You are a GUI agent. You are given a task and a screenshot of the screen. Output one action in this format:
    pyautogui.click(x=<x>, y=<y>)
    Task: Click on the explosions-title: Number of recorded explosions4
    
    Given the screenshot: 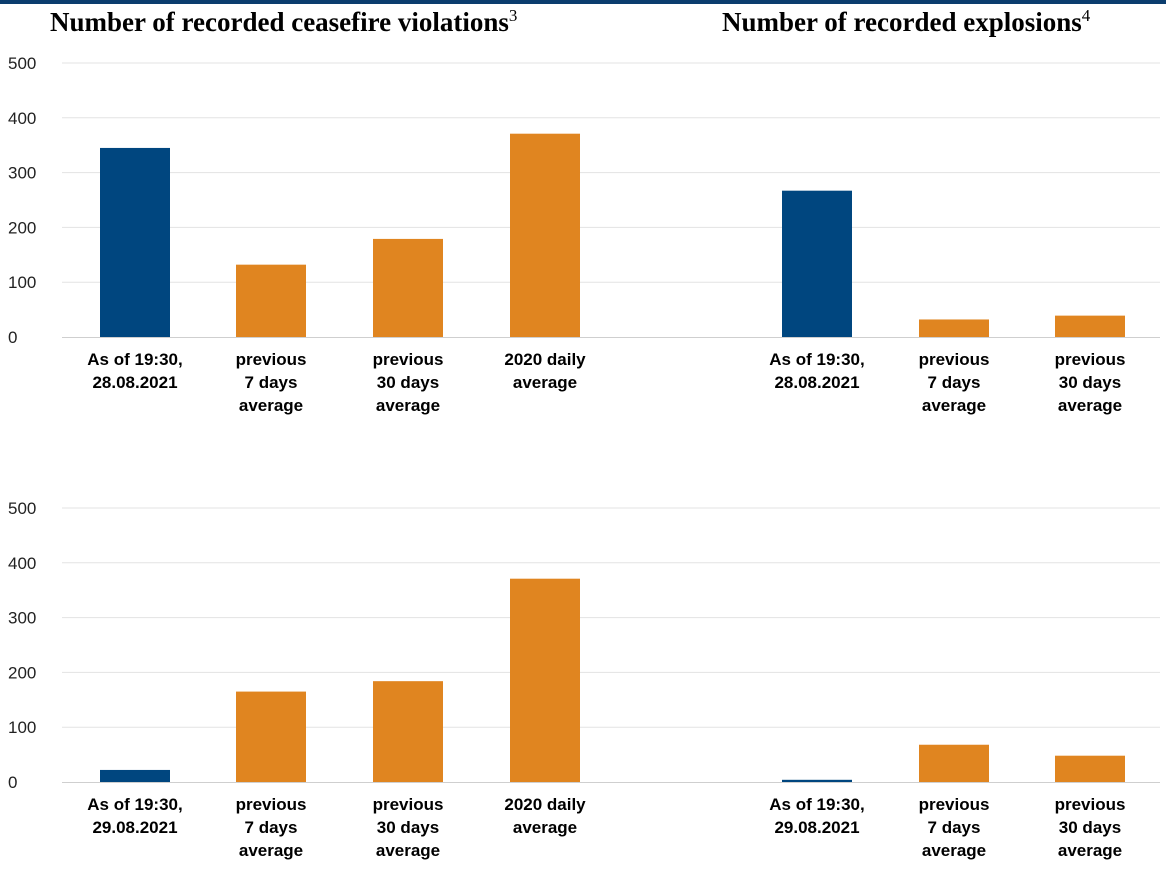 What is the action you would take?
    pyautogui.click(x=906, y=22)
    